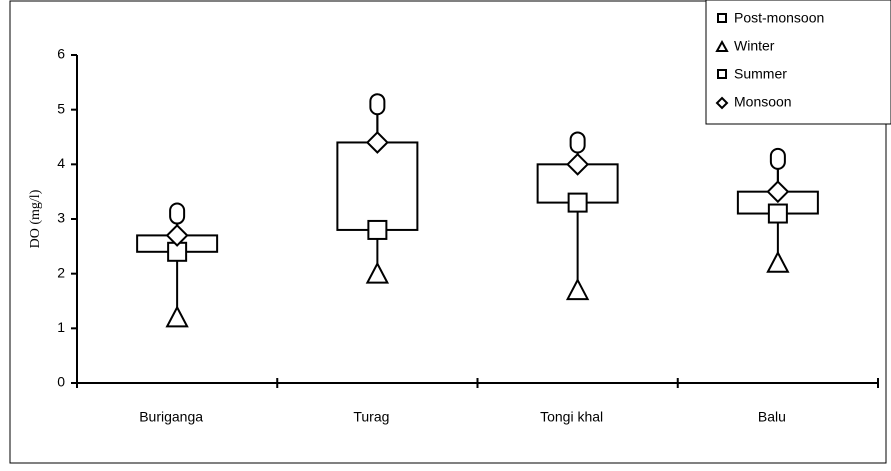 The height and width of the screenshot is (471, 891). I want to click on legend-label: Monsoon, so click(763, 102).